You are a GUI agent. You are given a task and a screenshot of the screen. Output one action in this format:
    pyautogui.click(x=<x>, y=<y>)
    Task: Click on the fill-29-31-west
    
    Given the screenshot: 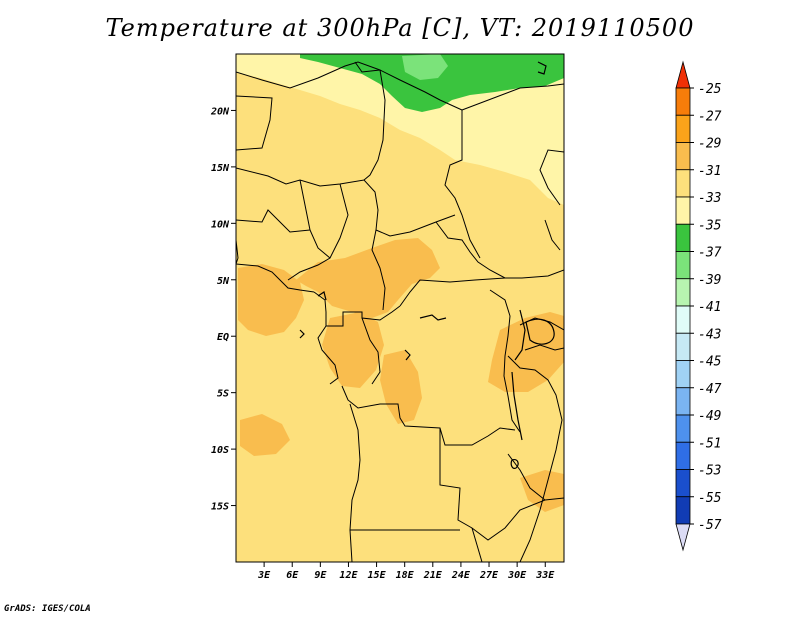 What is the action you would take?
    pyautogui.click(x=271, y=300)
    